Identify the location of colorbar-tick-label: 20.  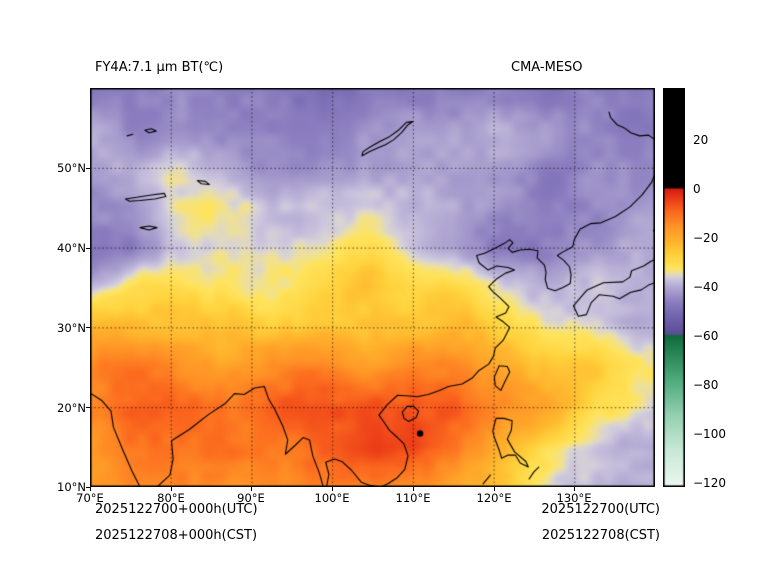
(701, 140).